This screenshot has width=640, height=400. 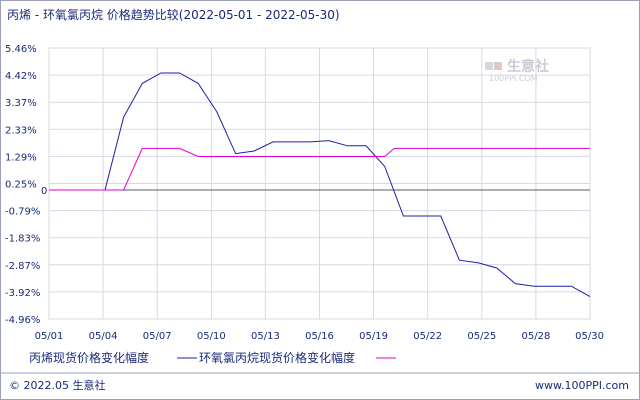 I want to click on y-tick-label: 0.25%, so click(x=21, y=185).